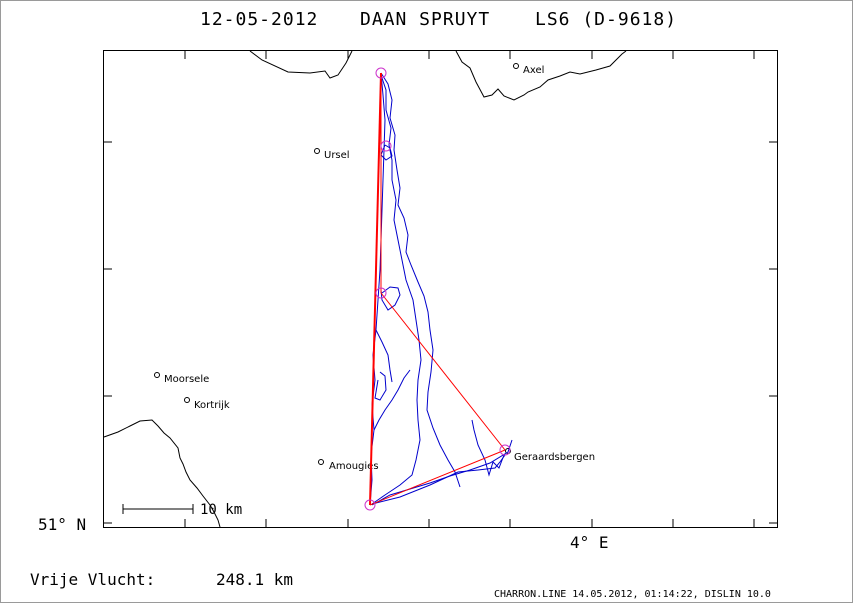  I want to click on turnpoints, so click(437, 289).